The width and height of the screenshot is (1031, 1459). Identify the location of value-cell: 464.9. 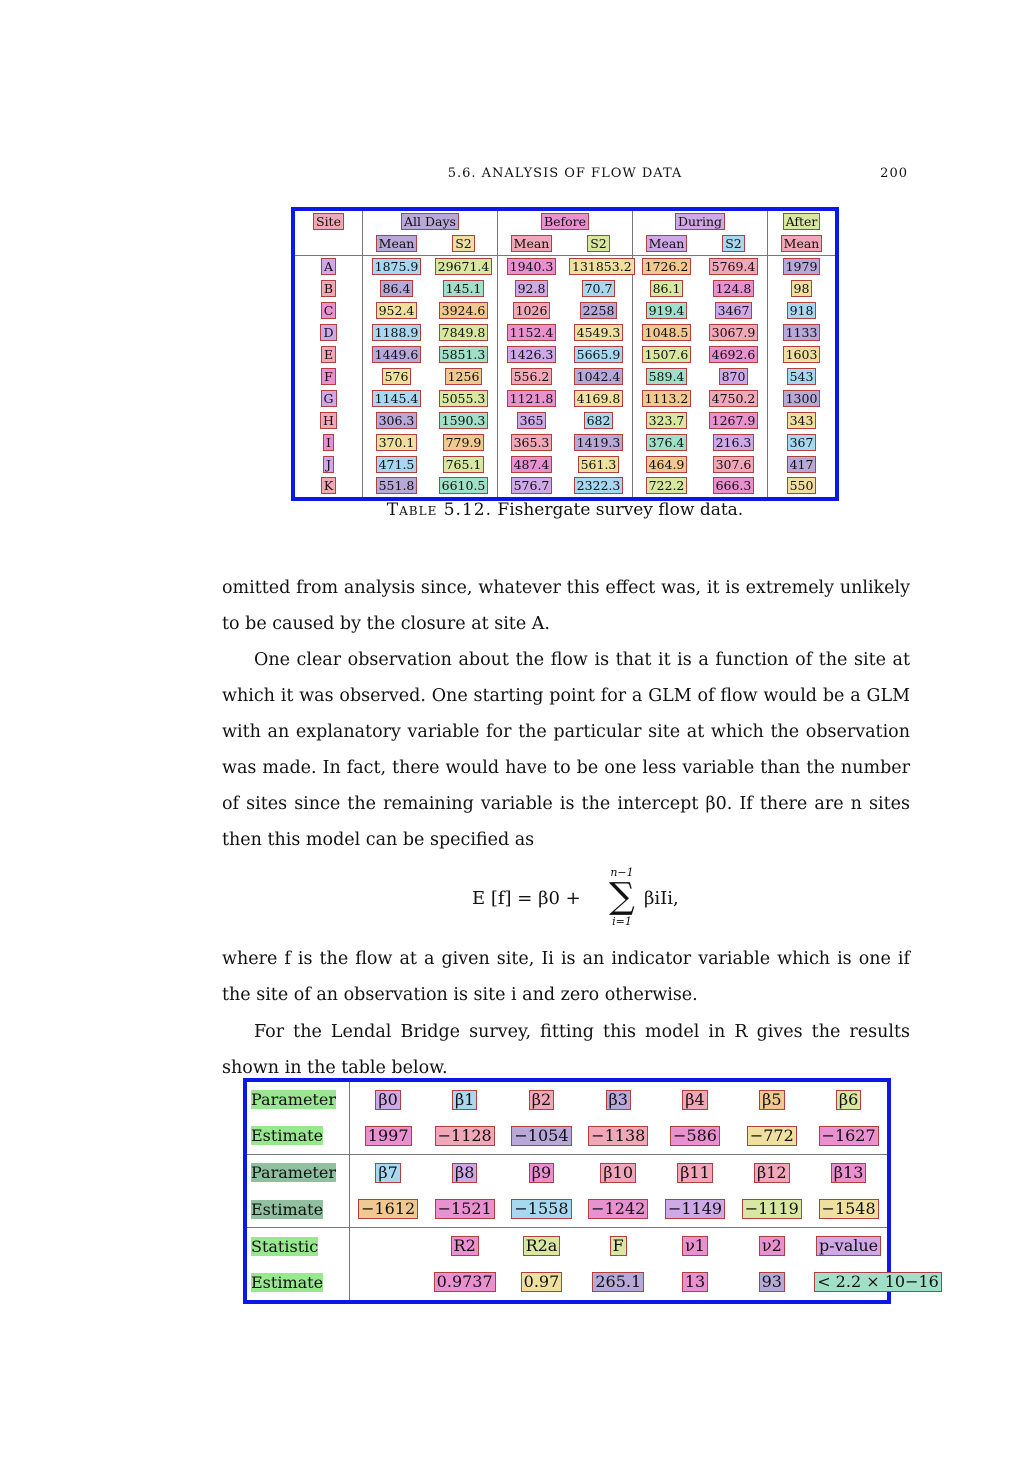
(667, 464).